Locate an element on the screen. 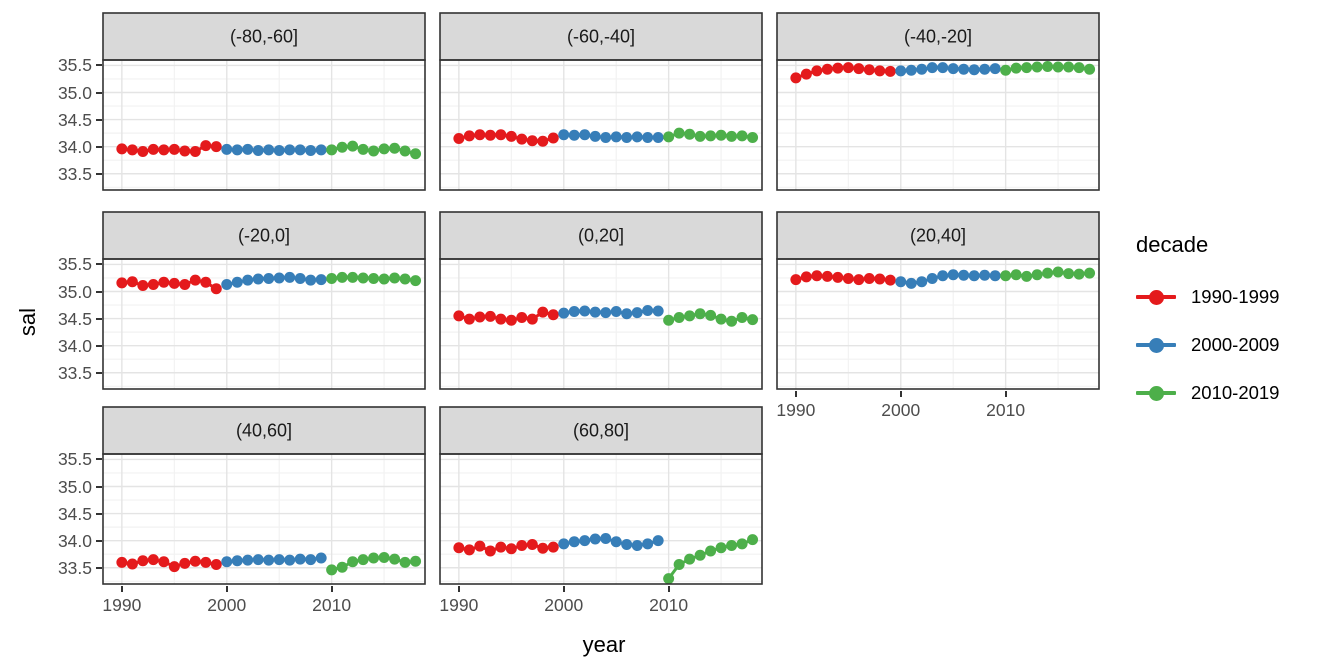  facet-strip-label: (0,20] is located at coordinates (601, 235).